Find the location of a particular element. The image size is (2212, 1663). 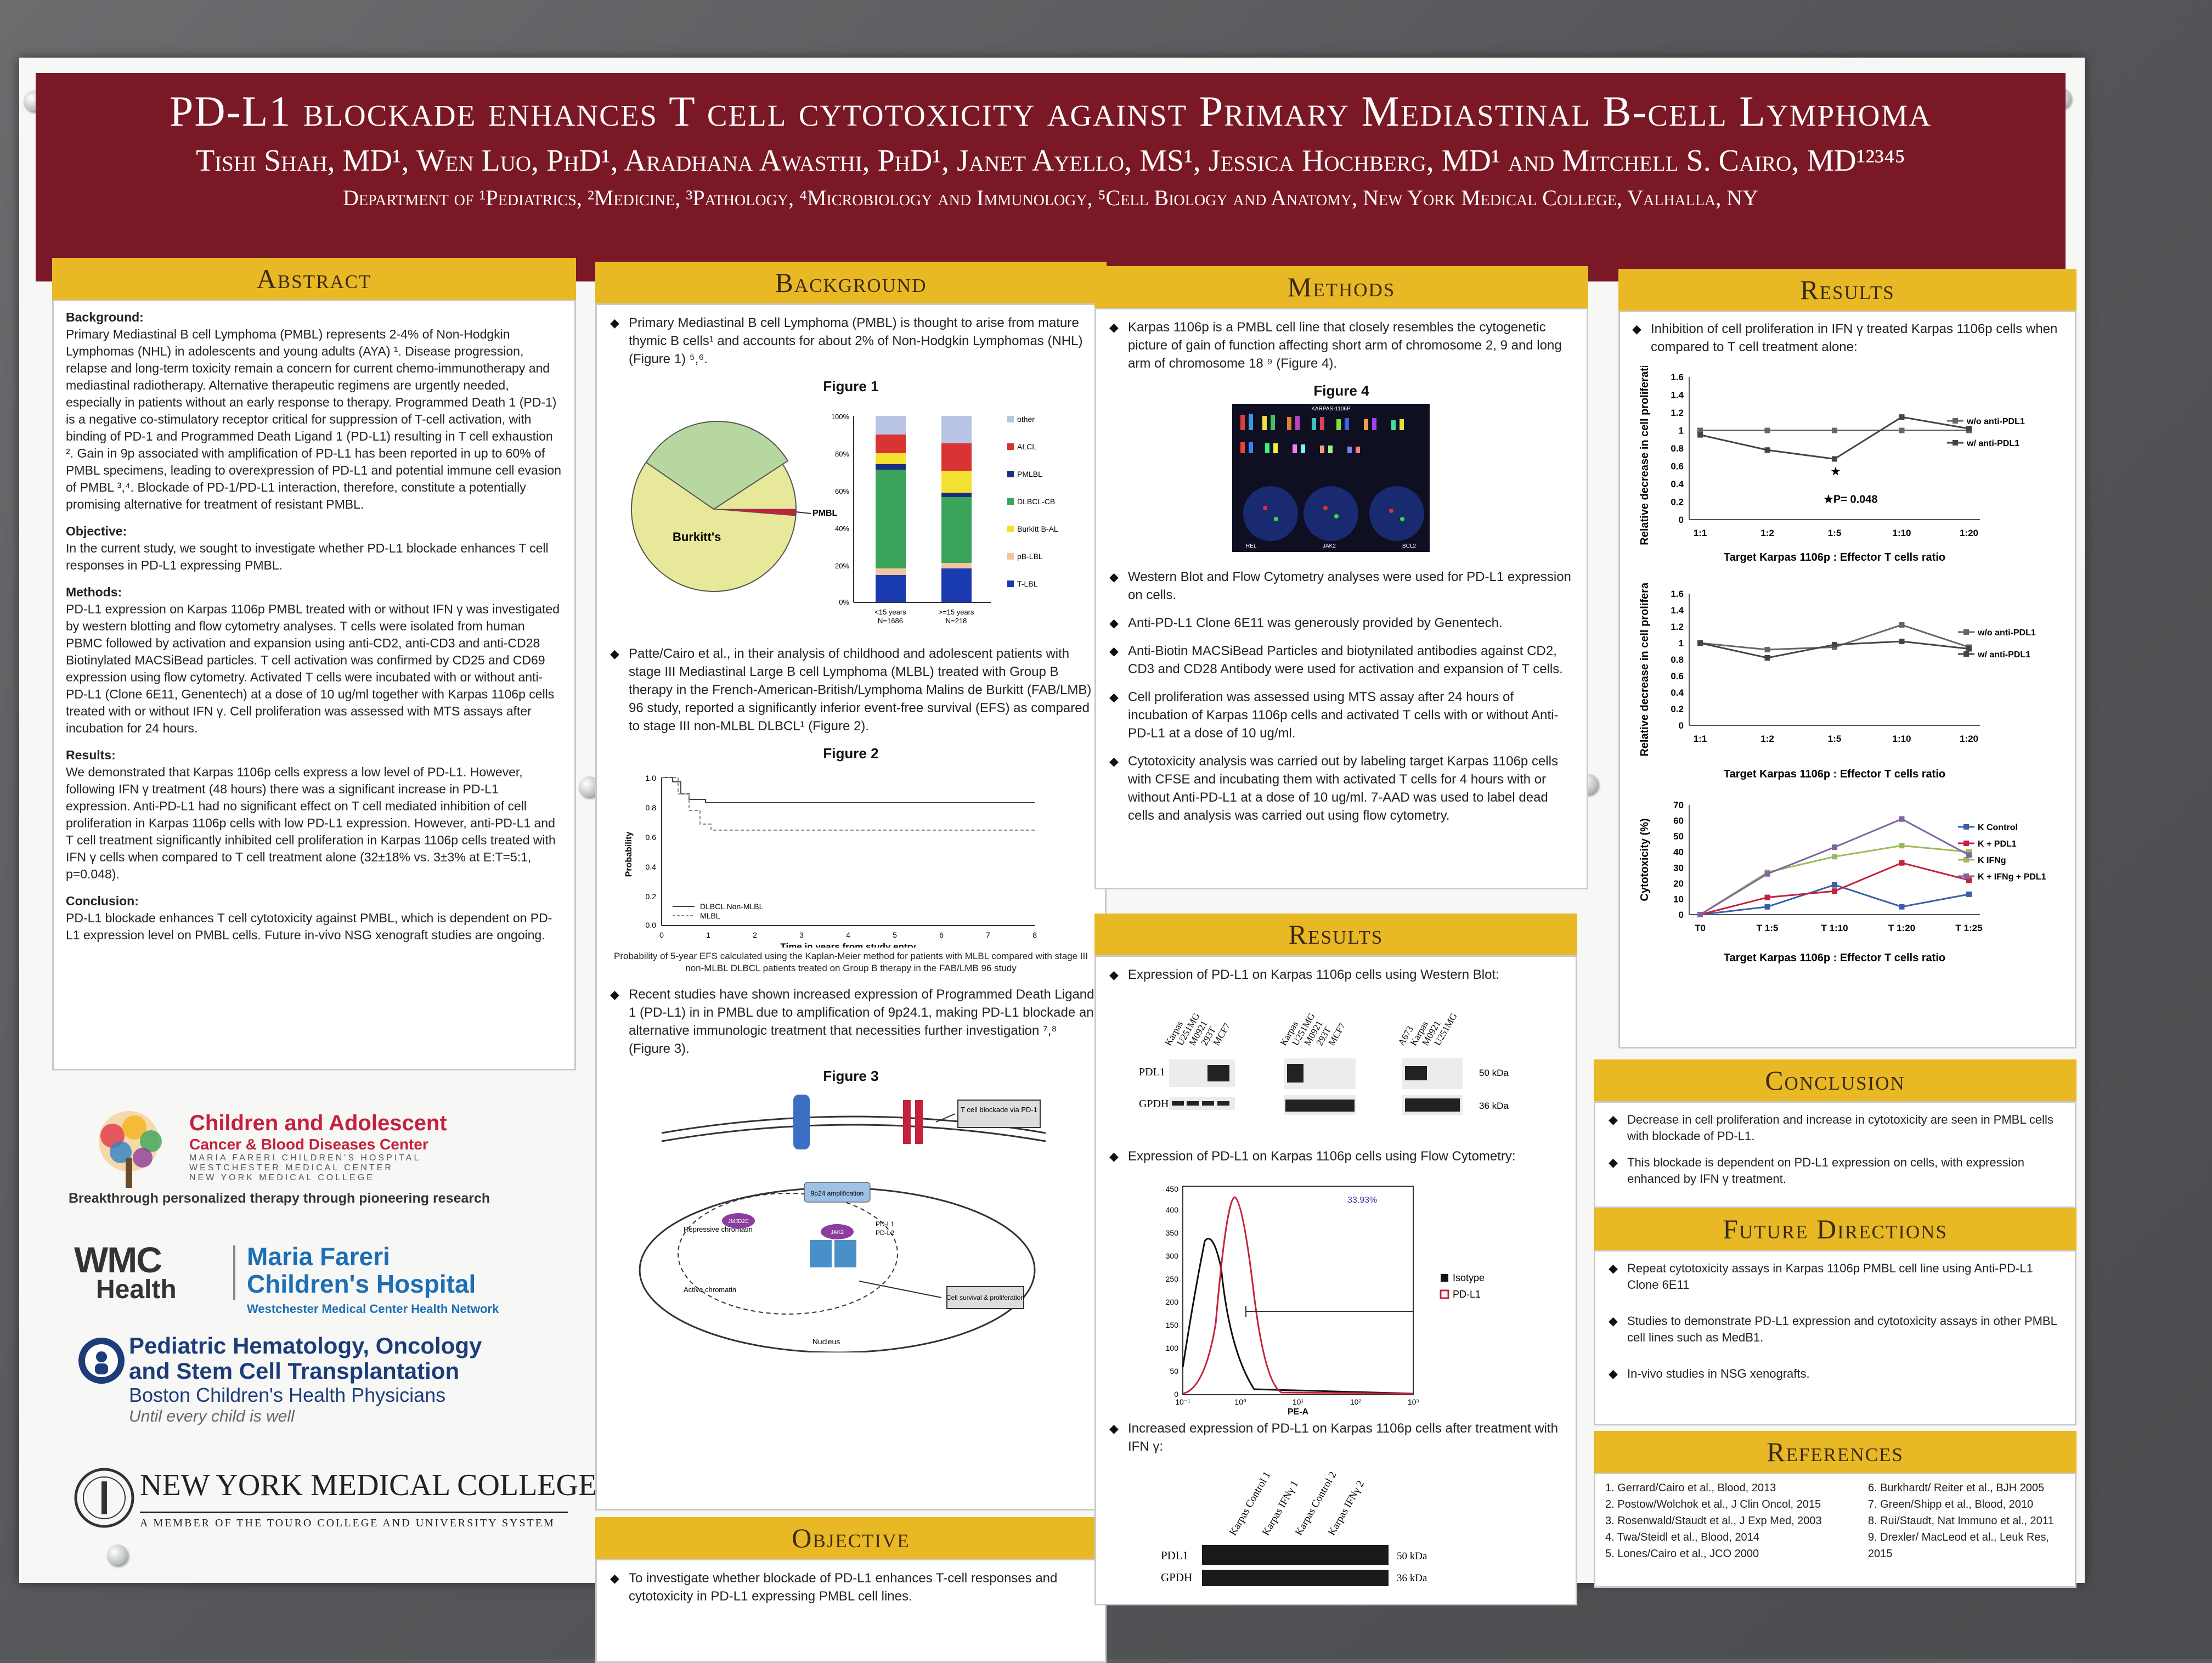

flow-ytick-350: 350 is located at coordinates (1173, 1232).